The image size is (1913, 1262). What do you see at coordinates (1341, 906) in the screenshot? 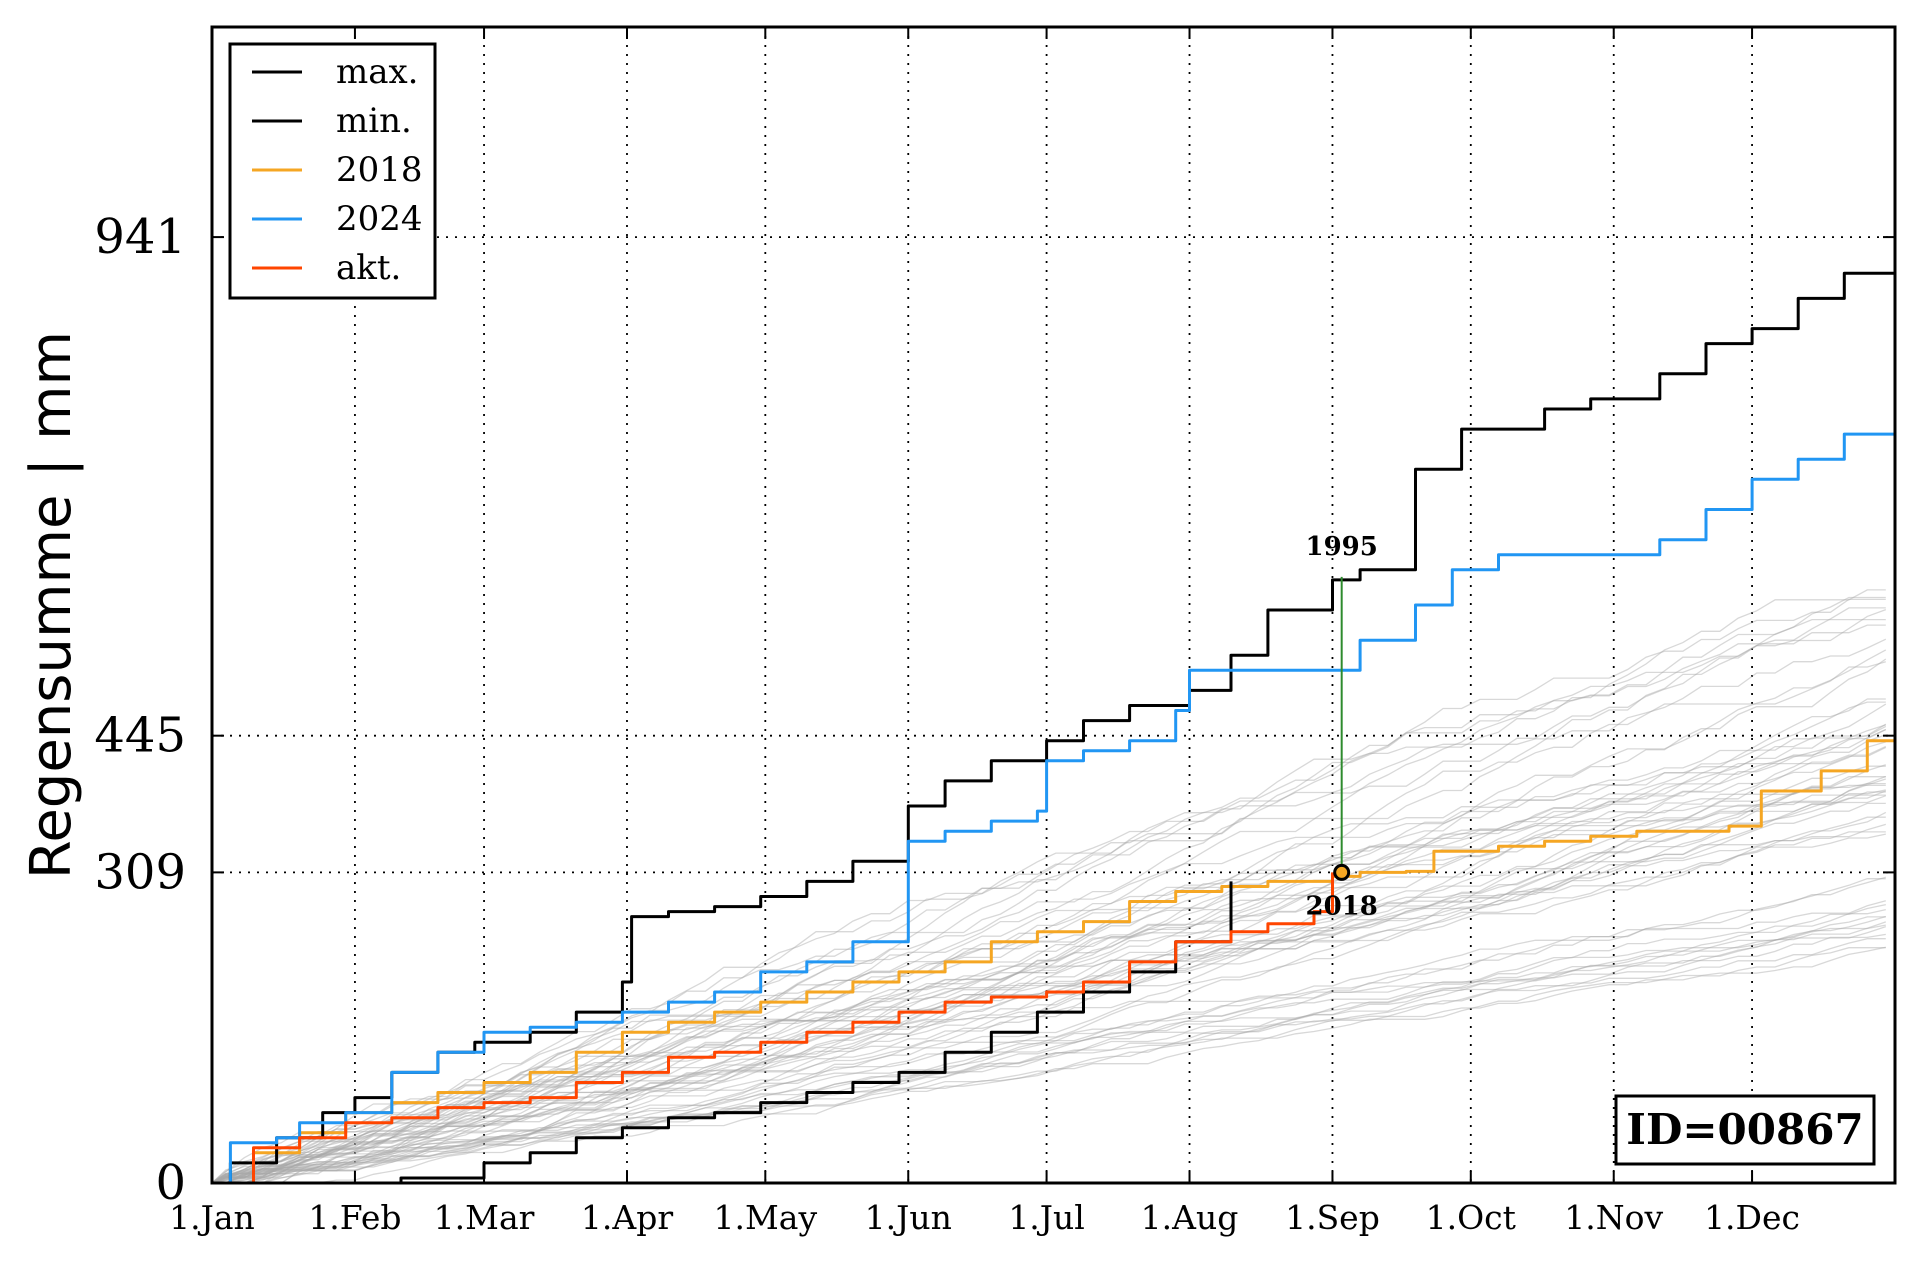
I see `annotation-lower: 2018` at bounding box center [1341, 906].